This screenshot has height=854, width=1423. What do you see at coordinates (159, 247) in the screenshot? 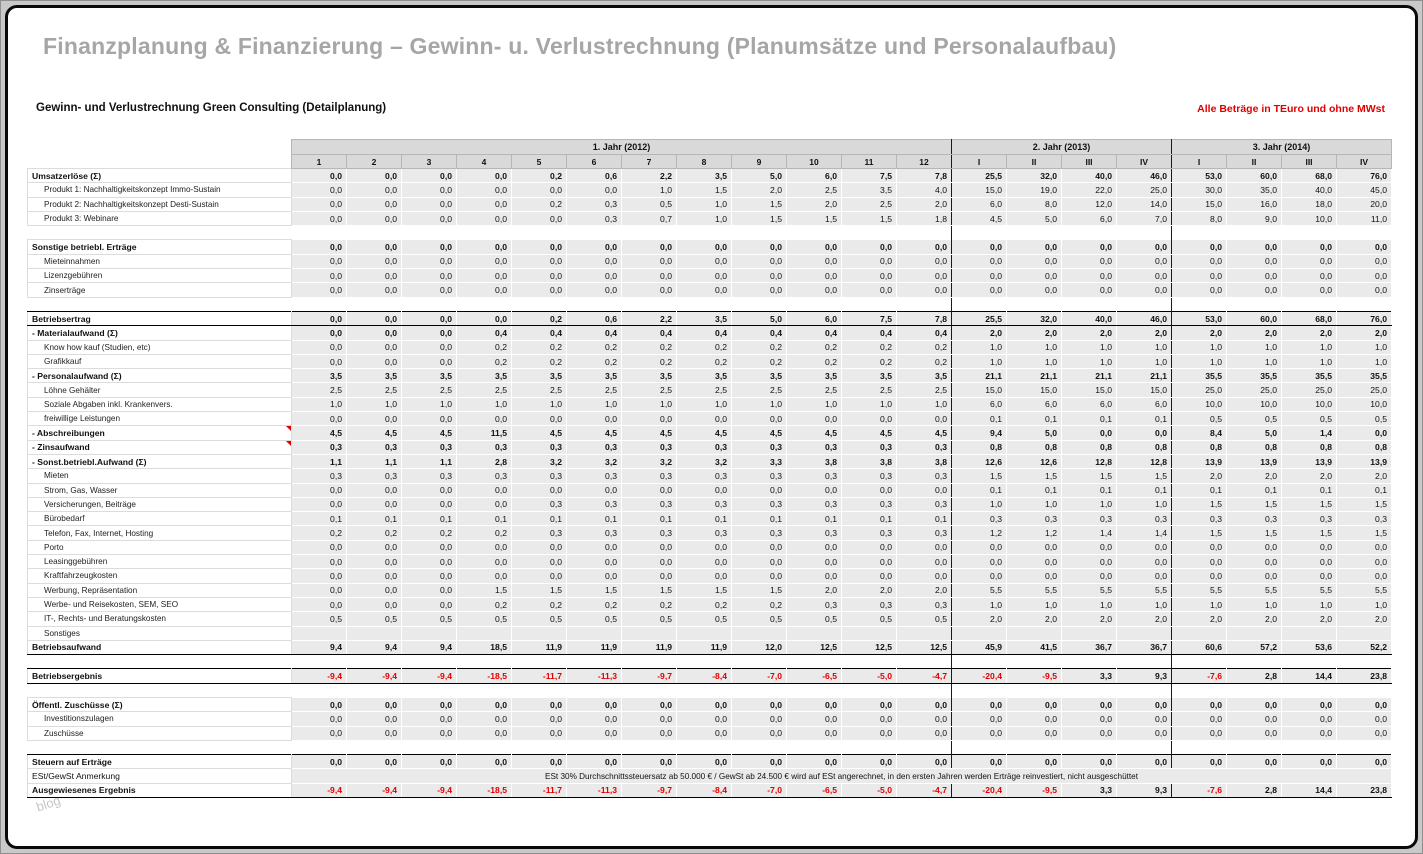
I see `row-label: Sonstige betriebl. Erträge` at bounding box center [159, 247].